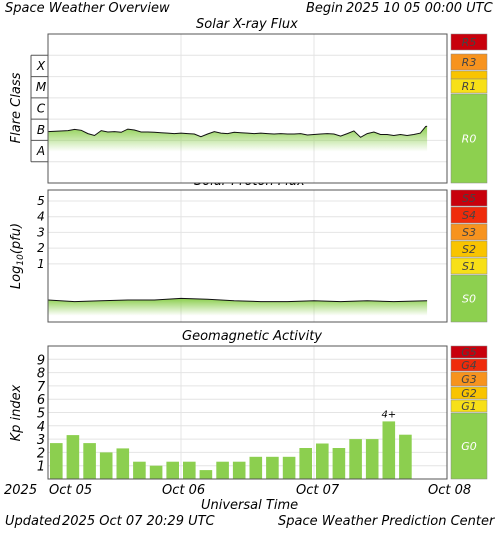 The height and width of the screenshot is (533, 500). I want to click on xray-scale-block-r2-band, so click(469, 75).